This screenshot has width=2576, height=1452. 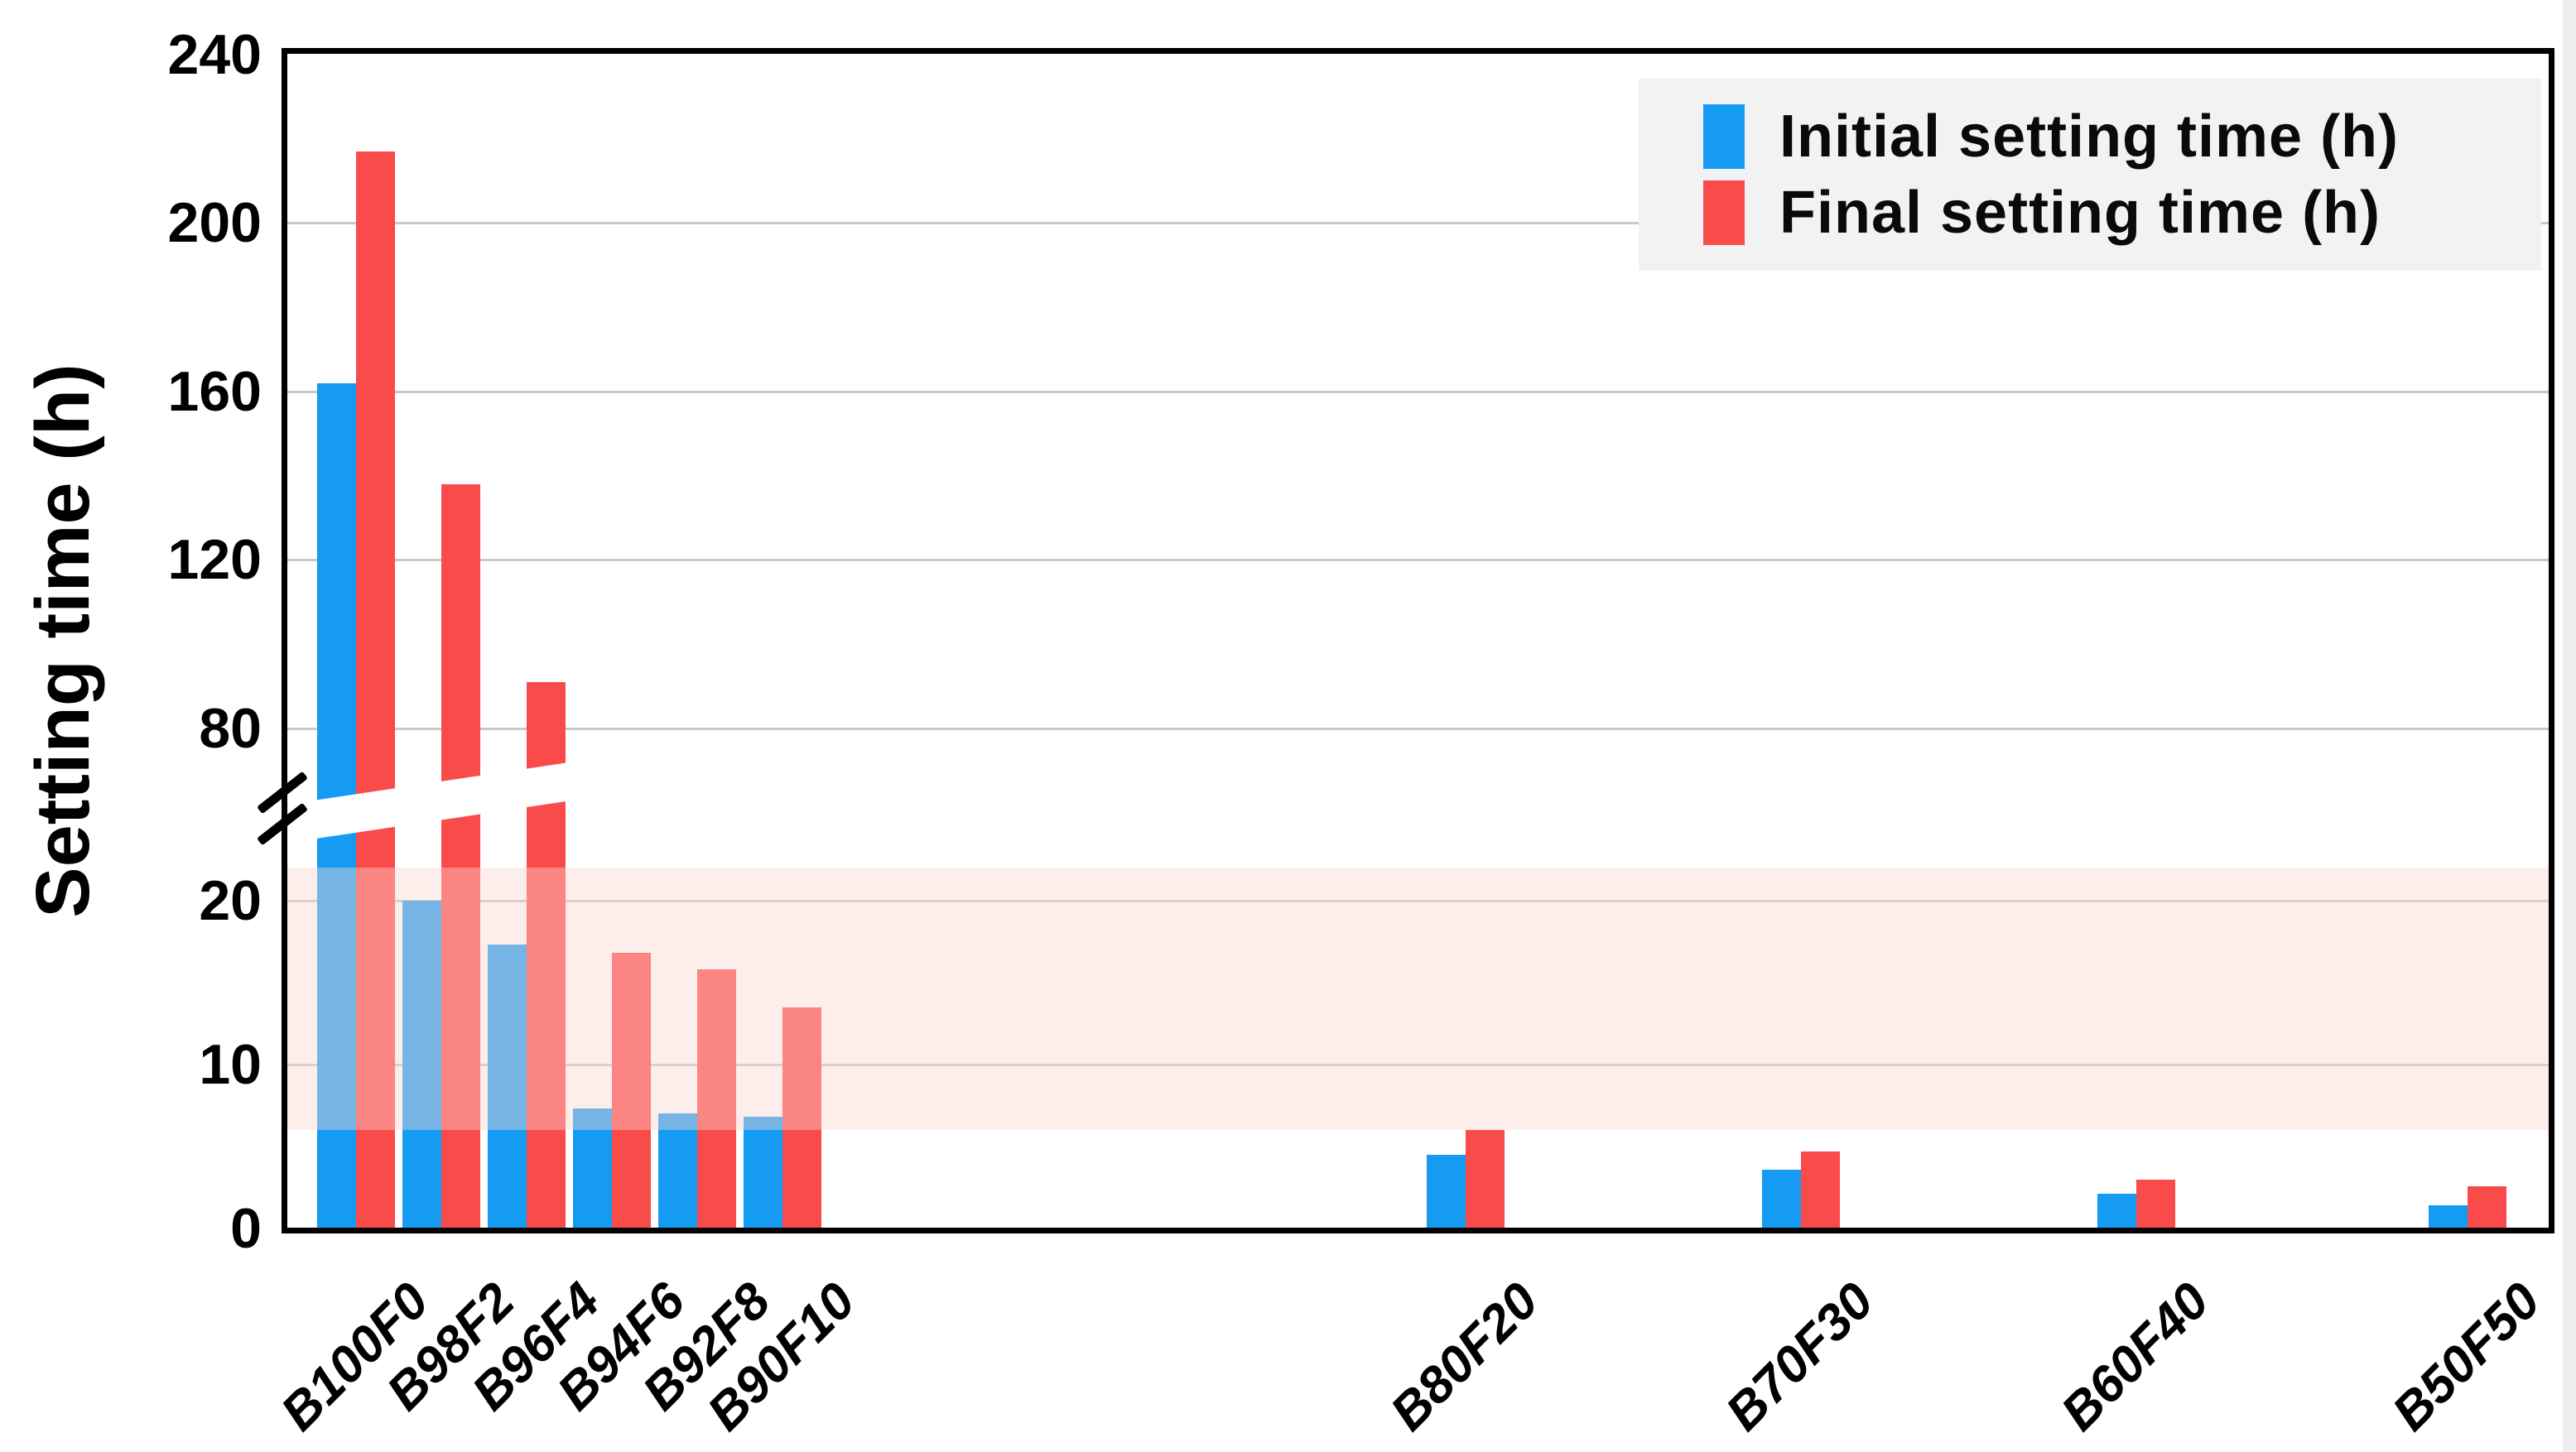 I want to click on bar-final-b50f50, so click(x=2487, y=1206).